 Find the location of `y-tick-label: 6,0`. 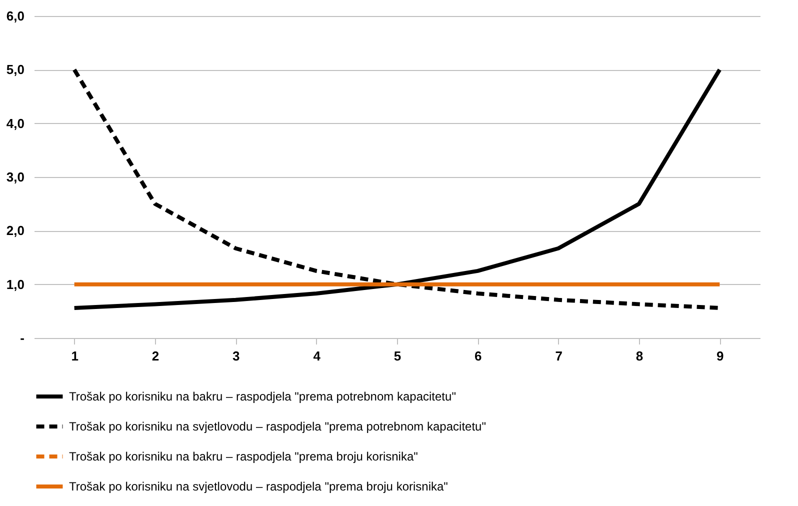

y-tick-label: 6,0 is located at coordinates (15, 16).